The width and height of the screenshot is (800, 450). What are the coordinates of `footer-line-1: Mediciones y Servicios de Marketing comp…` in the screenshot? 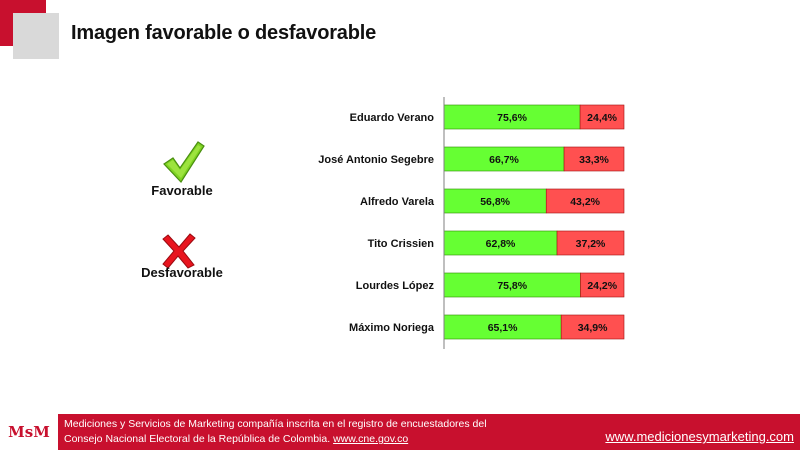 It's located at (275, 424).